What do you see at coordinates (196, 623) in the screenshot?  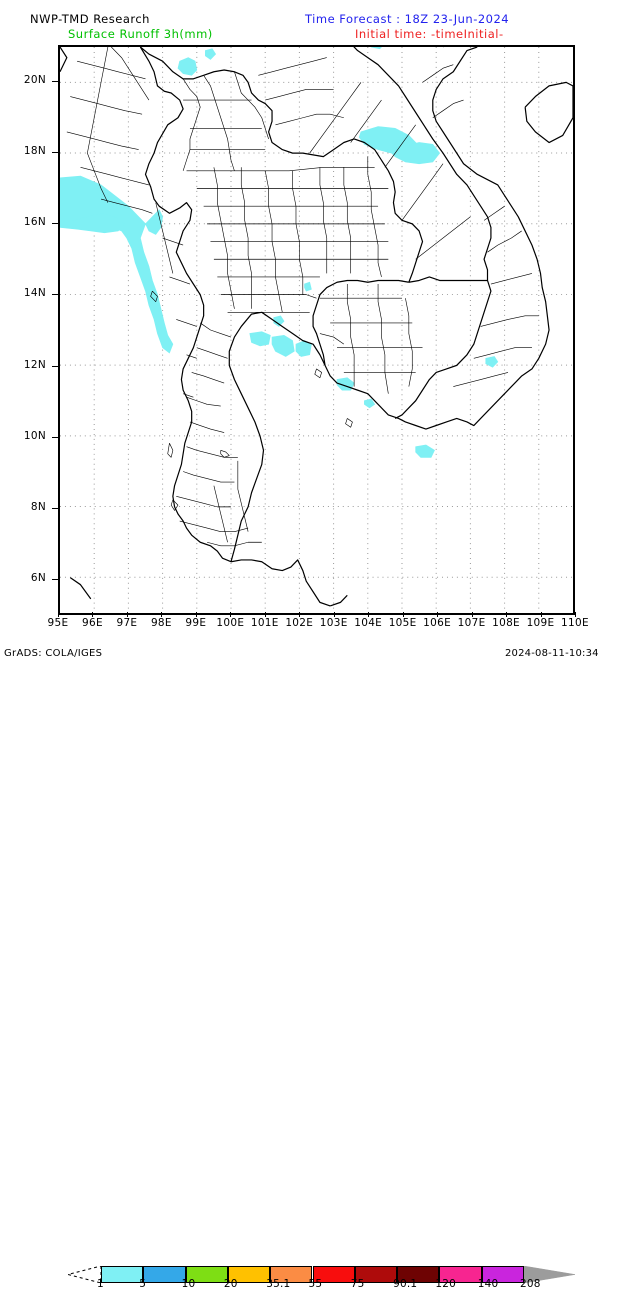 I see `xtick-label: 99E` at bounding box center [196, 623].